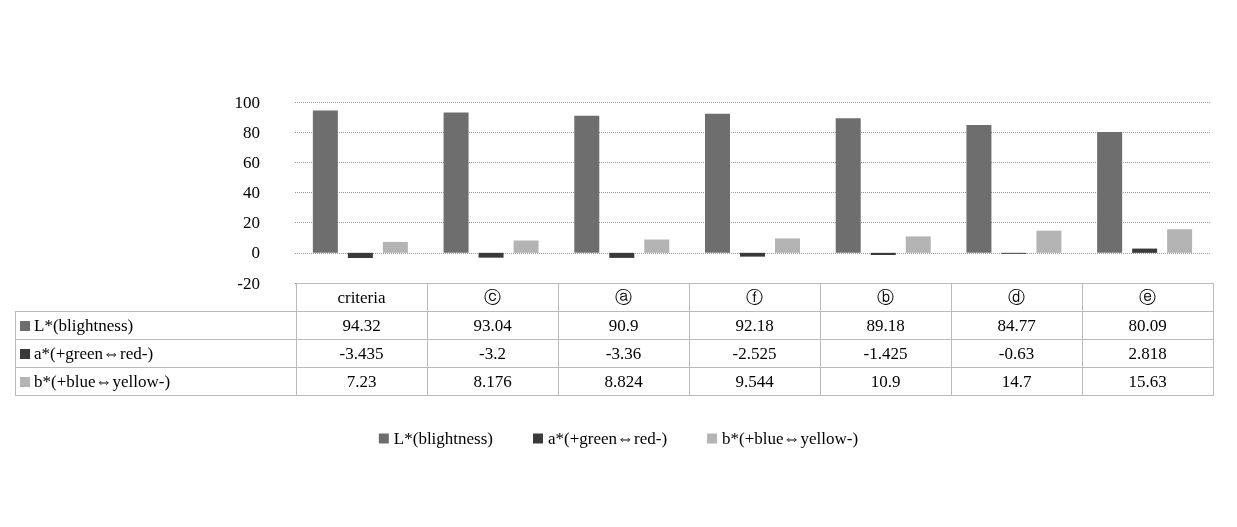  What do you see at coordinates (1147, 381) in the screenshot?
I see `data-label: 15.63` at bounding box center [1147, 381].